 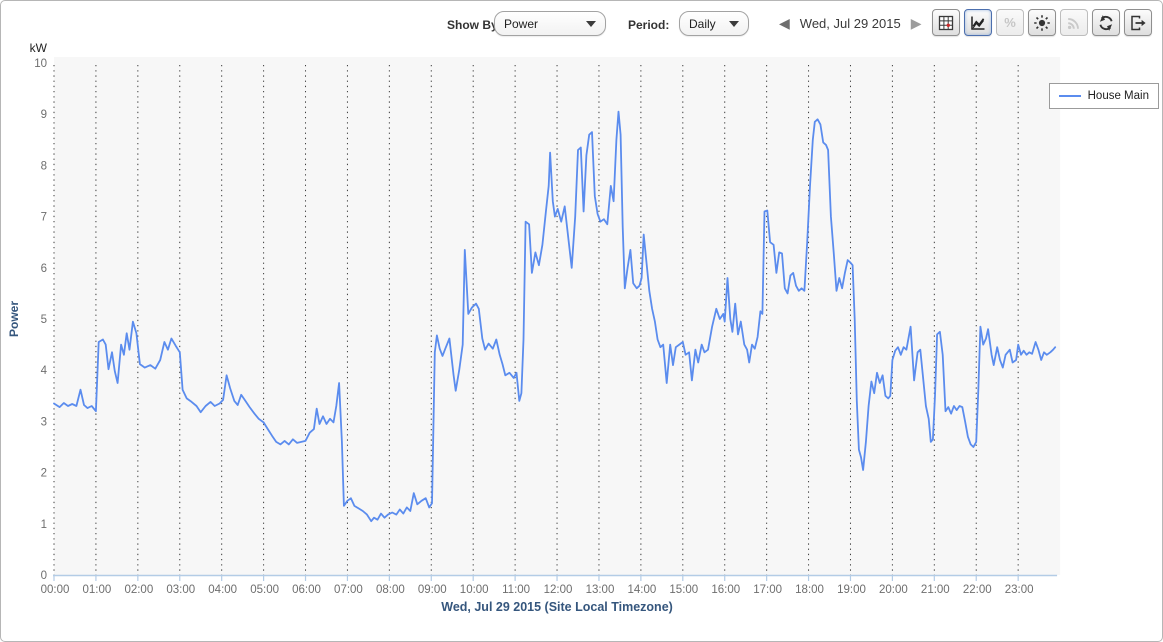 I want to click on export-button, so click(x=1138, y=22).